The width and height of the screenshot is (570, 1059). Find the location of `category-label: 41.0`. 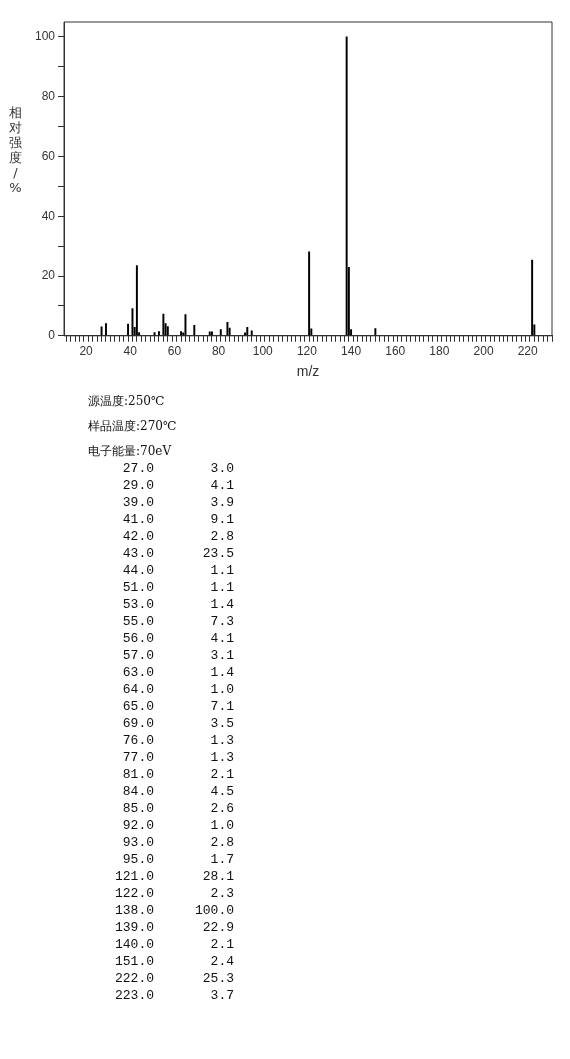

category-label: 41.0 is located at coordinates (137, 519).